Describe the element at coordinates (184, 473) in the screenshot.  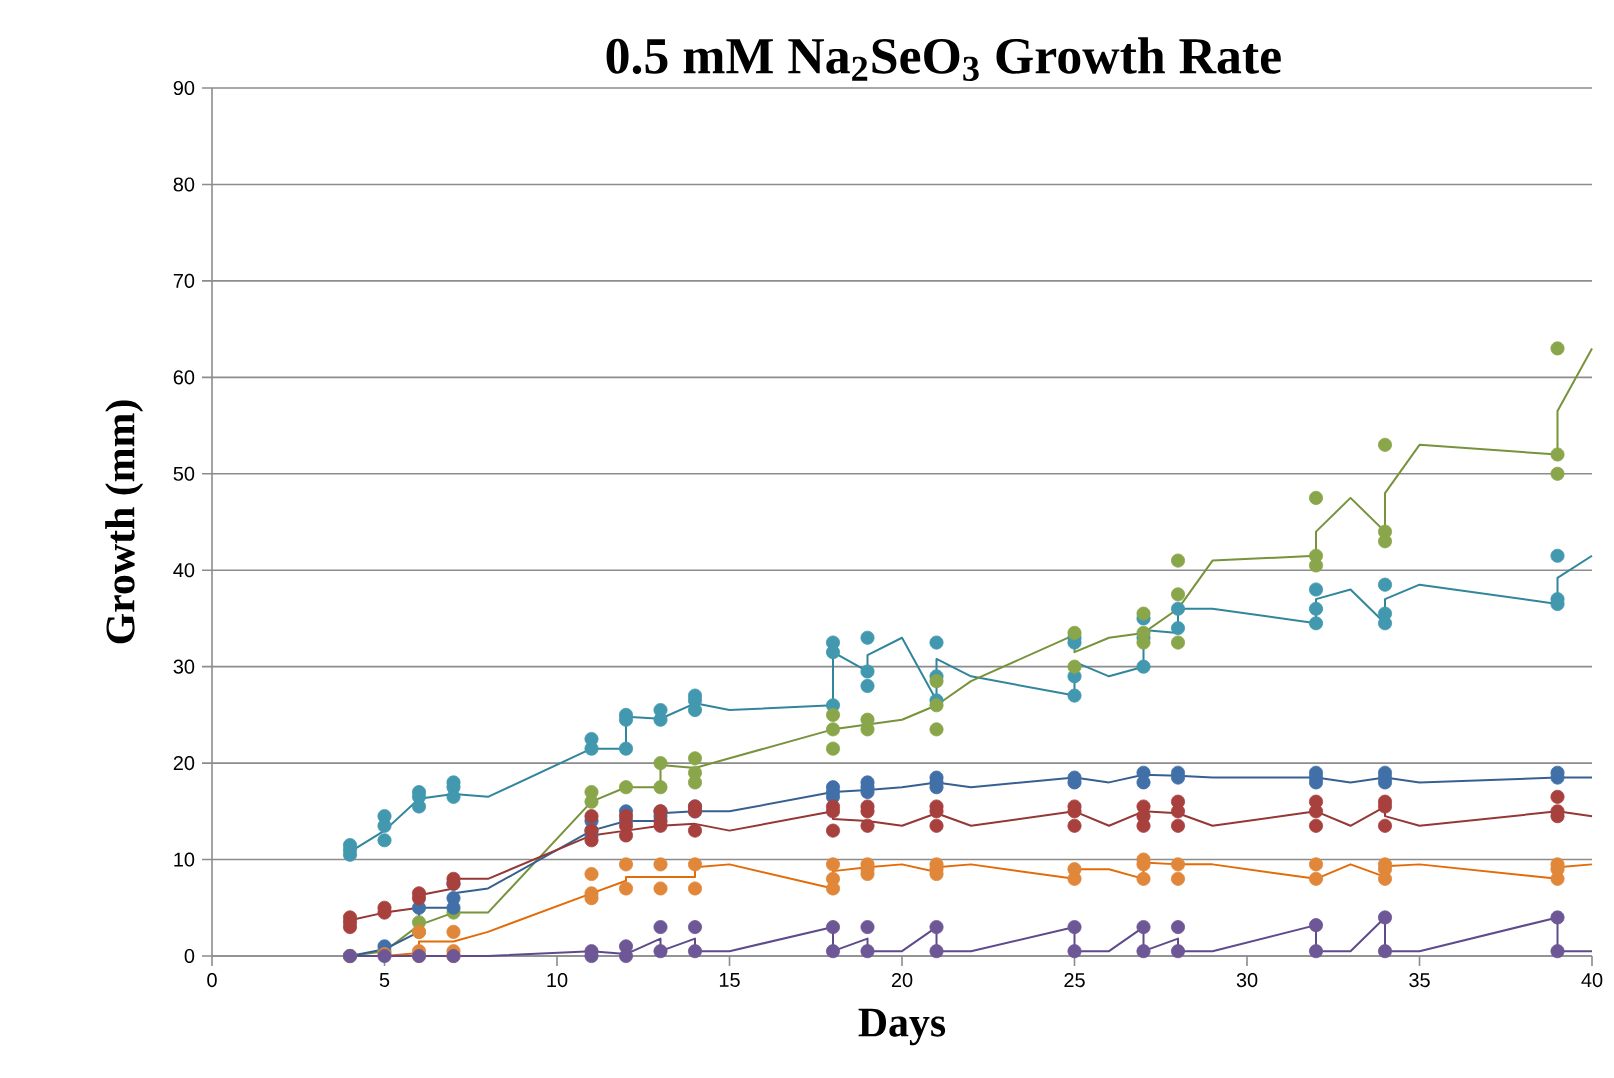
I see `y-tick-label: 50` at that location.